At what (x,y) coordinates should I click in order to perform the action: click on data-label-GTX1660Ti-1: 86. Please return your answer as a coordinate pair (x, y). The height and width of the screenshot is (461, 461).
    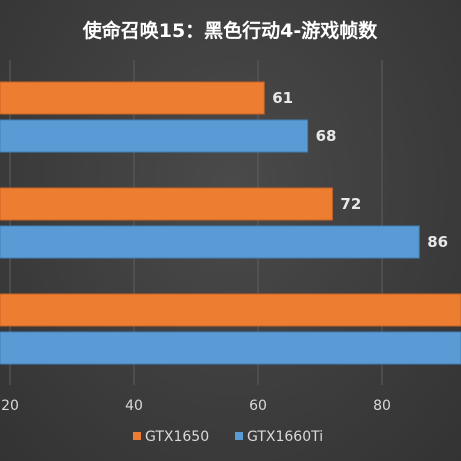
    Looking at the image, I should click on (437, 242).